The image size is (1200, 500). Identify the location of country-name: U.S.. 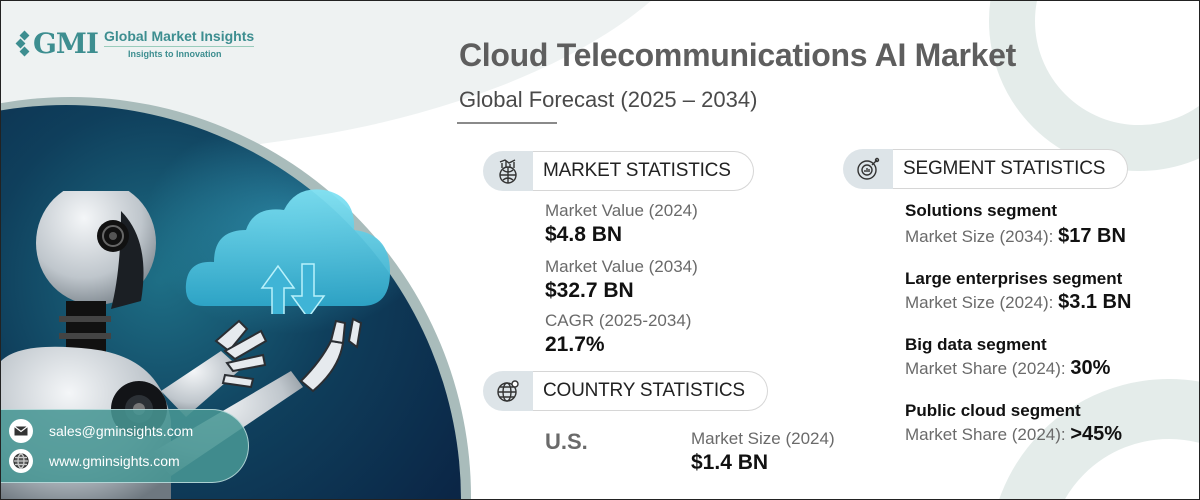
(566, 441).